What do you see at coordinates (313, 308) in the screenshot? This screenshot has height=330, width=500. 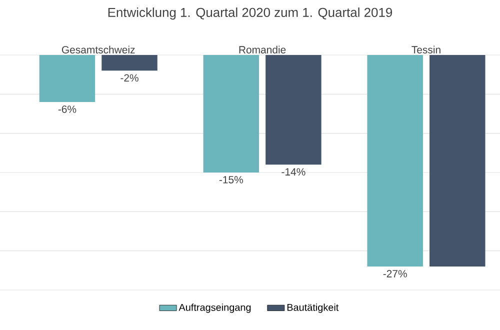 I see `legend-label: Bautätigkeit` at bounding box center [313, 308].